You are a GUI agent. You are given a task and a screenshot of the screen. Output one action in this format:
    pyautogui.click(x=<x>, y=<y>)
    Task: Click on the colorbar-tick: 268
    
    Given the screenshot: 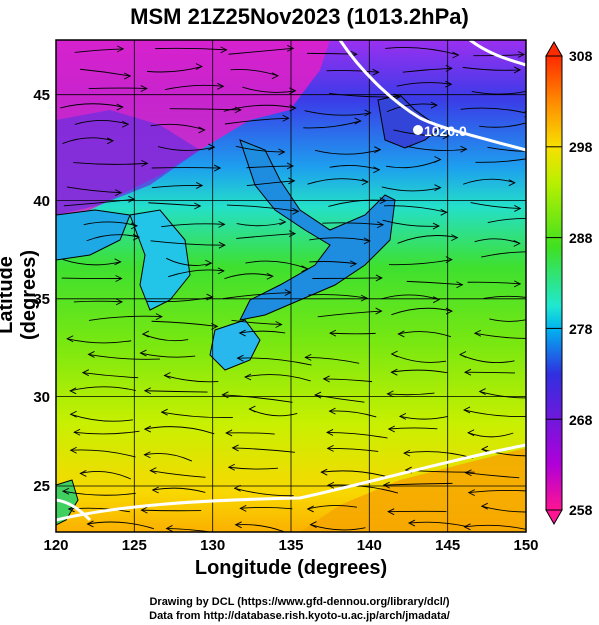 What is the action you would take?
    pyautogui.click(x=581, y=420)
    